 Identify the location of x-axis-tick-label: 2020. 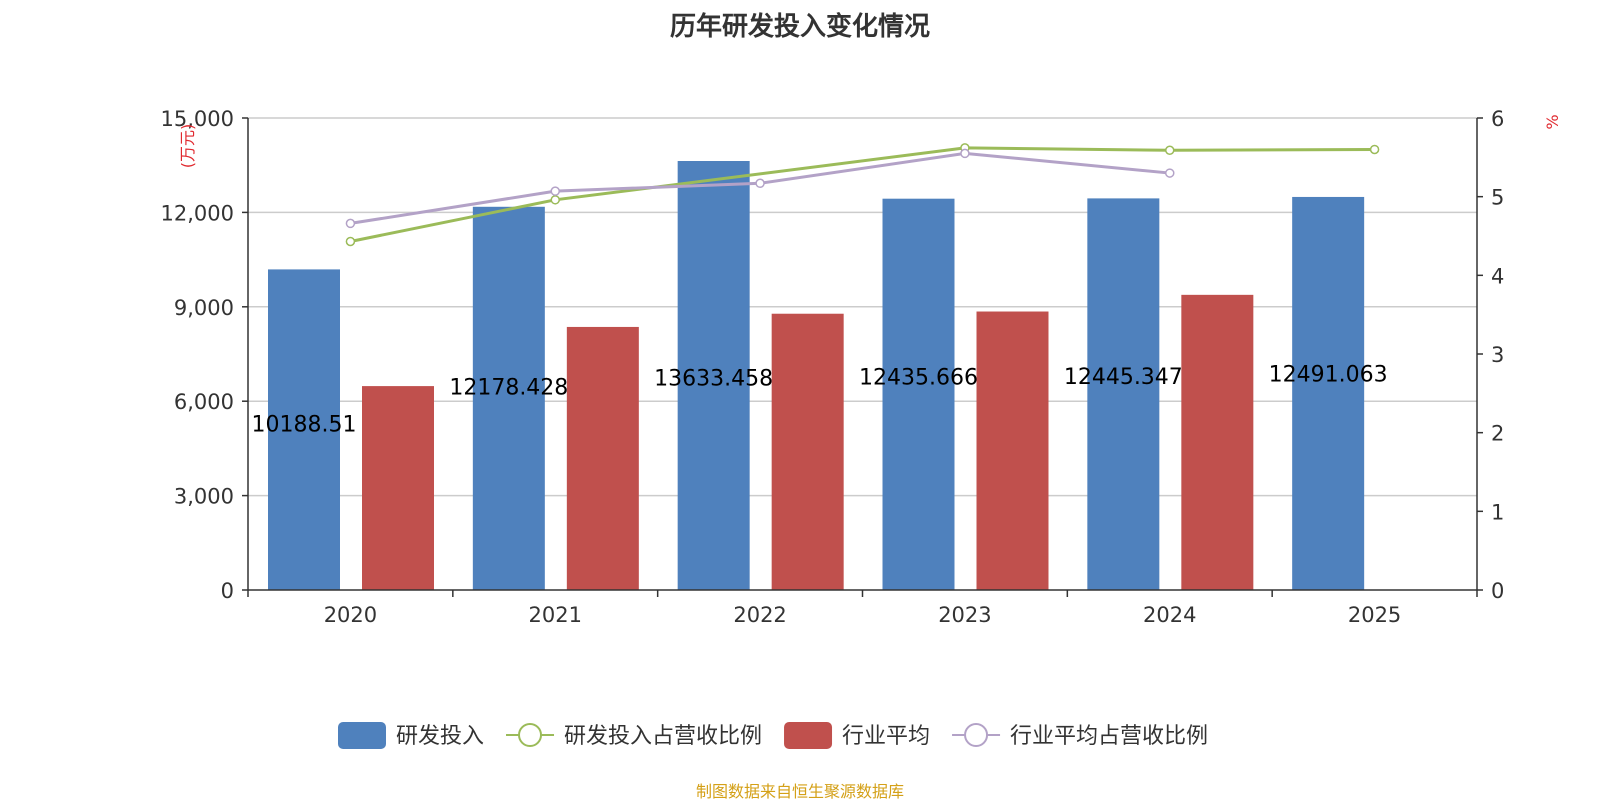
(350, 615).